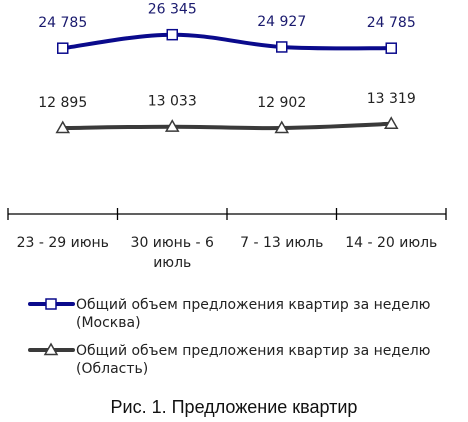 The image size is (468, 422). I want to click on x-tick-label: 30 июнь - 6 июль, so click(173, 253).